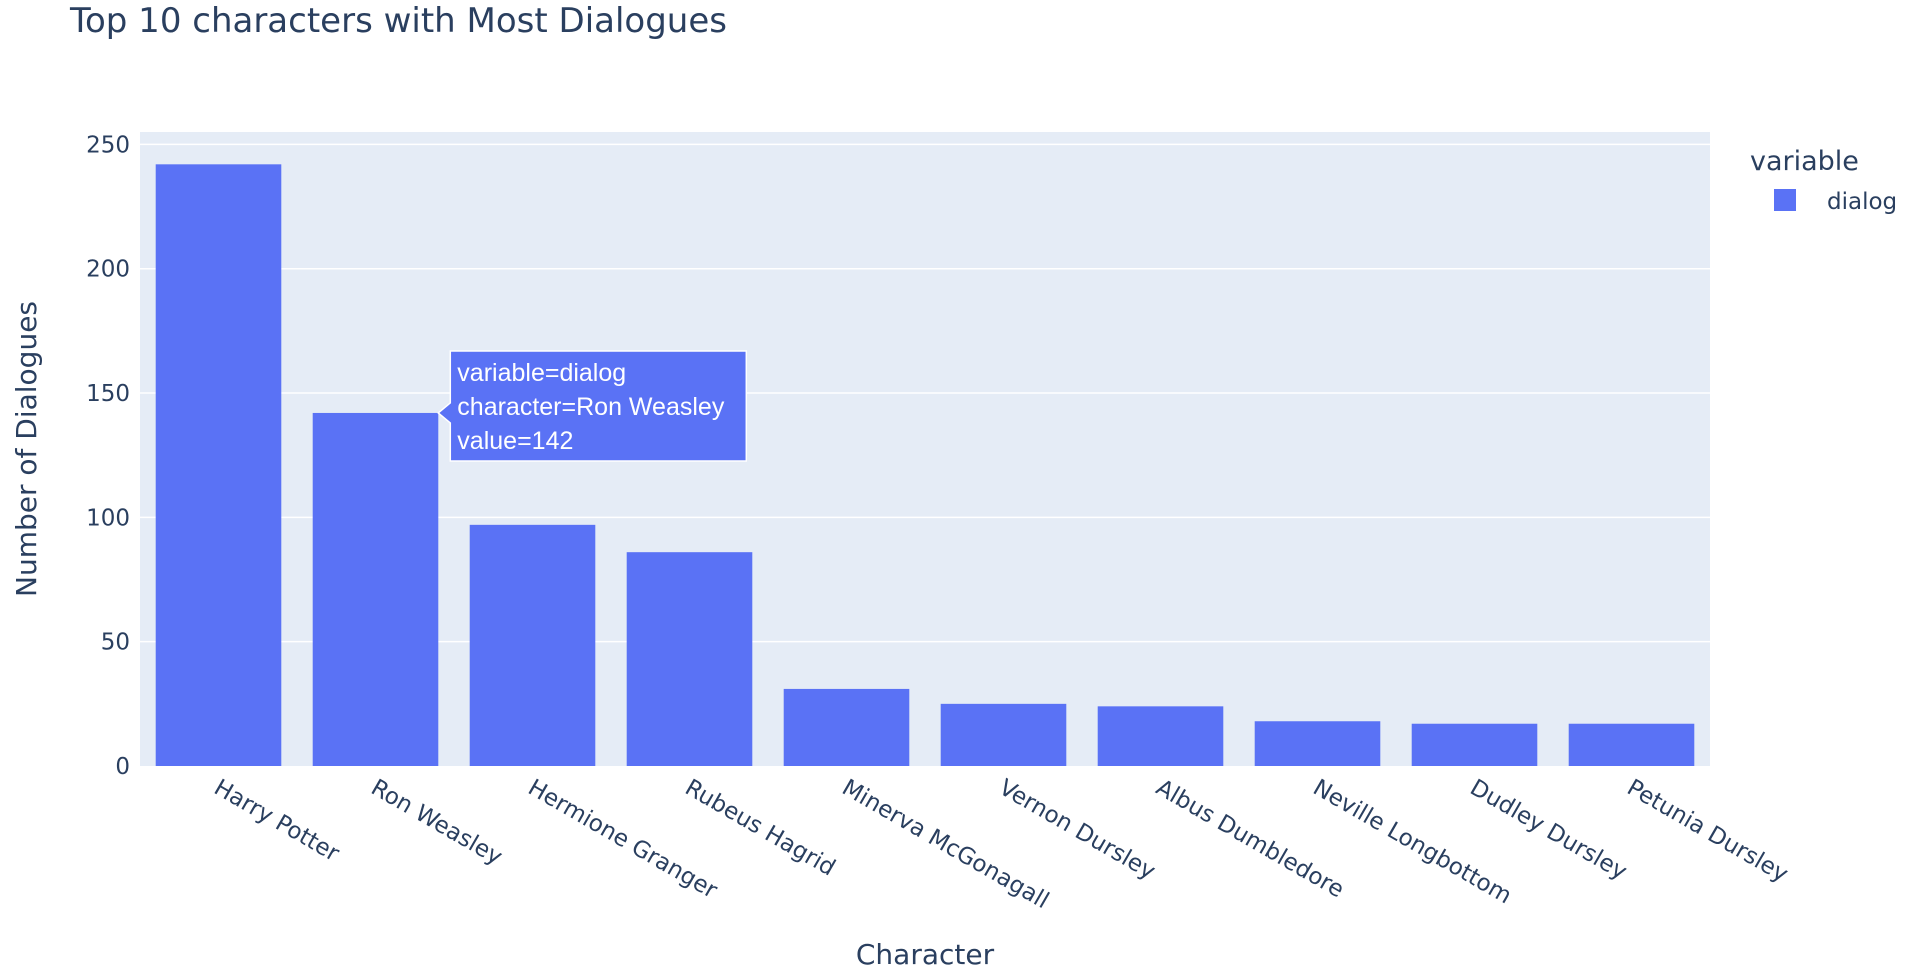  What do you see at coordinates (437, 823) in the screenshot?
I see `x-tick-label: Ron Weasley` at bounding box center [437, 823].